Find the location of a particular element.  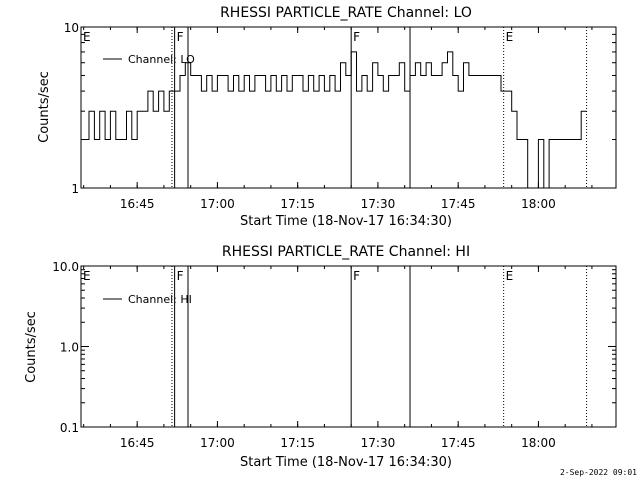

footer-timestamp: 2-Sep-2022 09:01 is located at coordinates (598, 472).